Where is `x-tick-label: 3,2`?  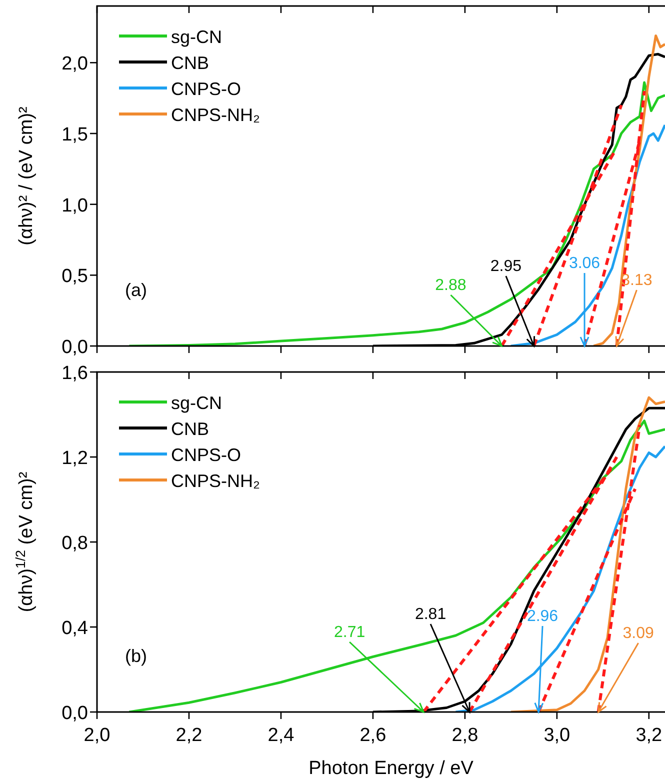 x-tick-label: 3,2 is located at coordinates (649, 735).